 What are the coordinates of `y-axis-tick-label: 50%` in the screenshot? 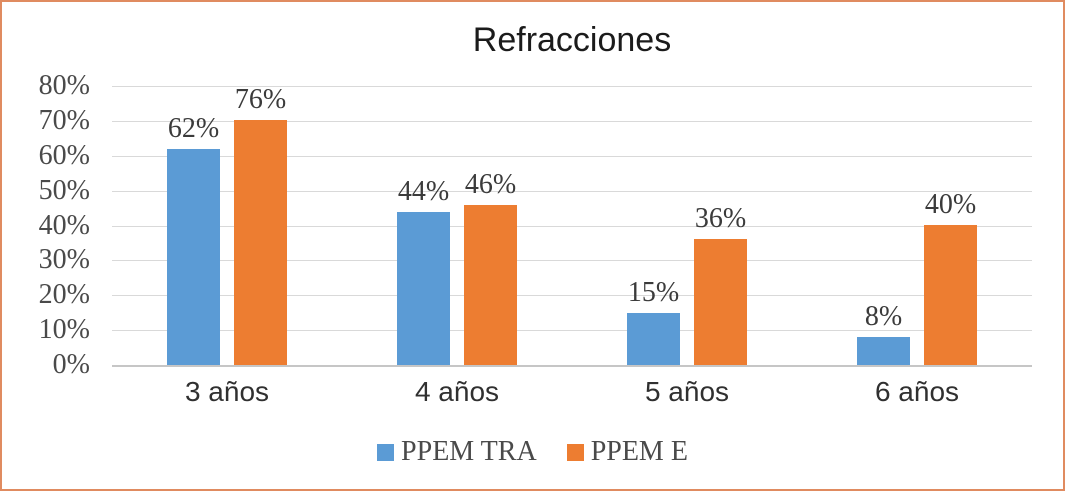 It's located at (64, 190).